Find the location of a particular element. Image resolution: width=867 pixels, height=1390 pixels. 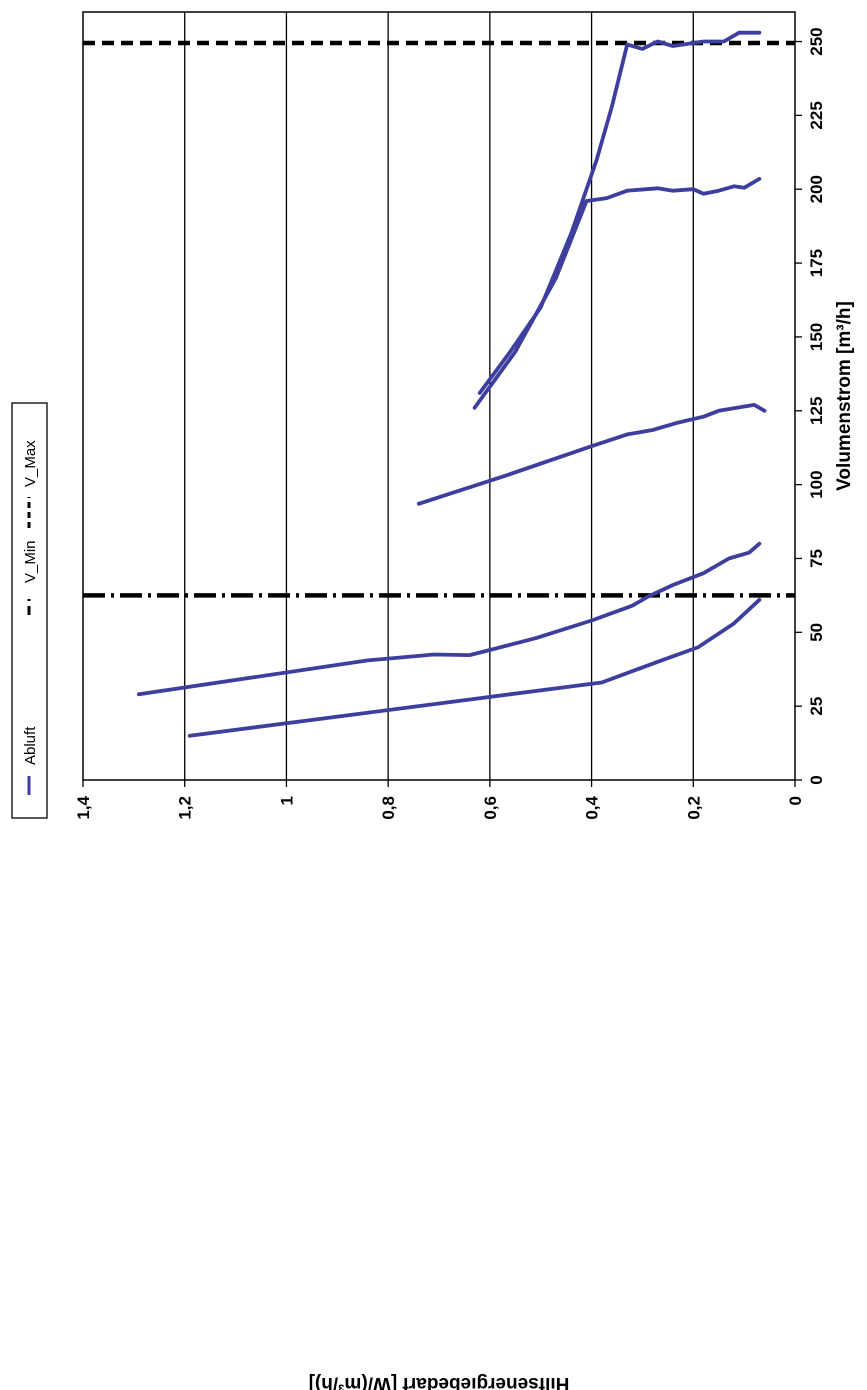

y-tick-label: 0,4 is located at coordinates (592, 807).